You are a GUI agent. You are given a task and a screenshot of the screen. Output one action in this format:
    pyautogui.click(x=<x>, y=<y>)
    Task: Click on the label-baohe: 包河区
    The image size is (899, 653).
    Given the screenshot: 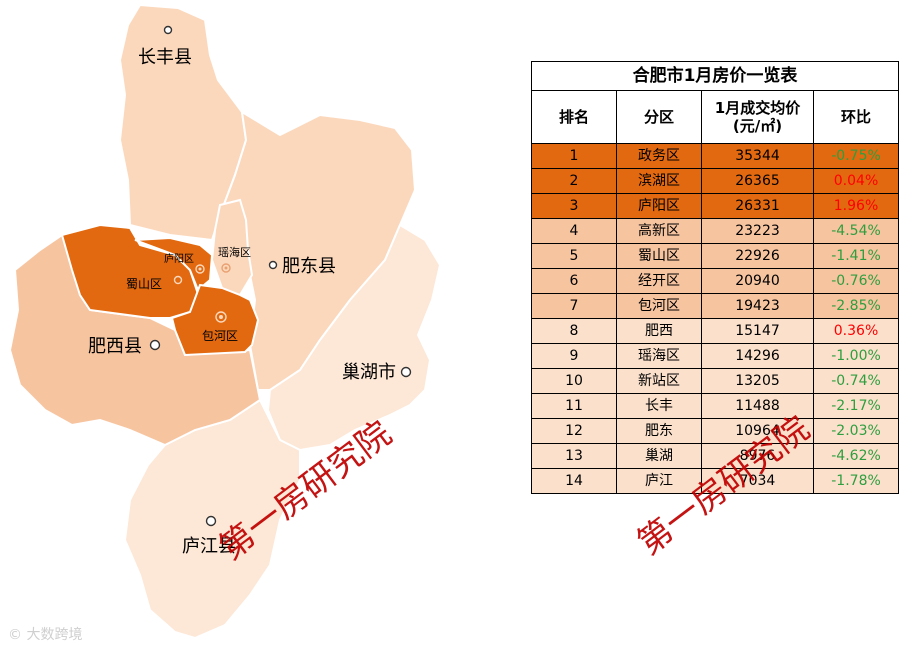 What is the action you would take?
    pyautogui.click(x=220, y=336)
    